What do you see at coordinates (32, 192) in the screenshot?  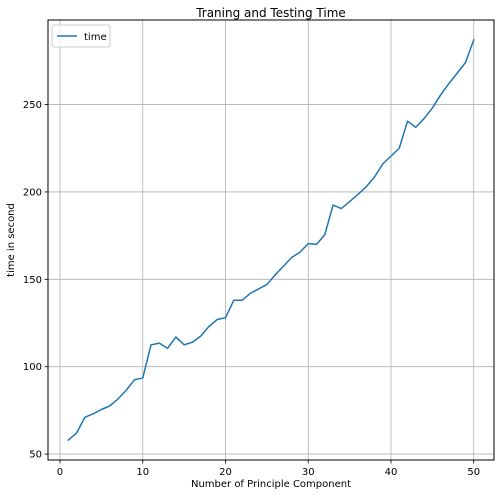 I see `y-tick-label: 200` at bounding box center [32, 192].